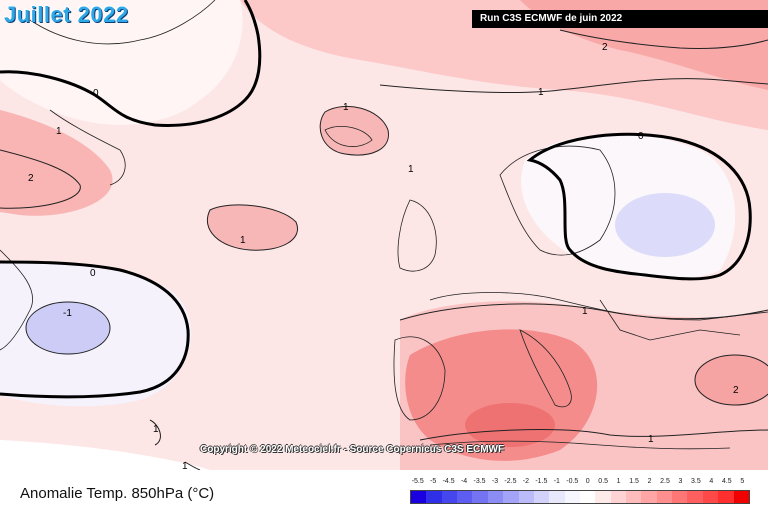  I want to click on legend-label: 1, so click(618, 481).